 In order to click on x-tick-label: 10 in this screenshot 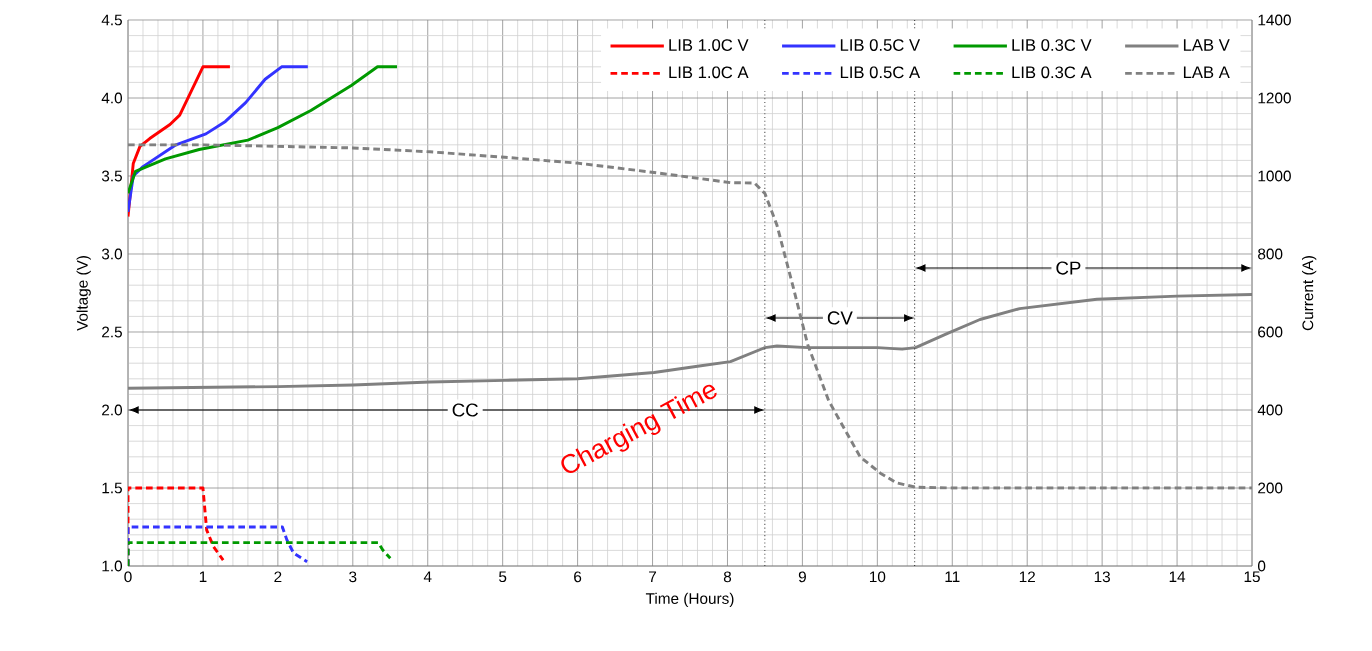, I will do `click(877, 577)`.